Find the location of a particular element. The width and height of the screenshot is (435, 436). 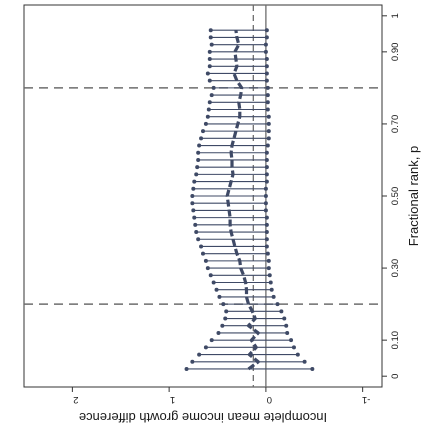

estimate-line is located at coordinates (242, 200).